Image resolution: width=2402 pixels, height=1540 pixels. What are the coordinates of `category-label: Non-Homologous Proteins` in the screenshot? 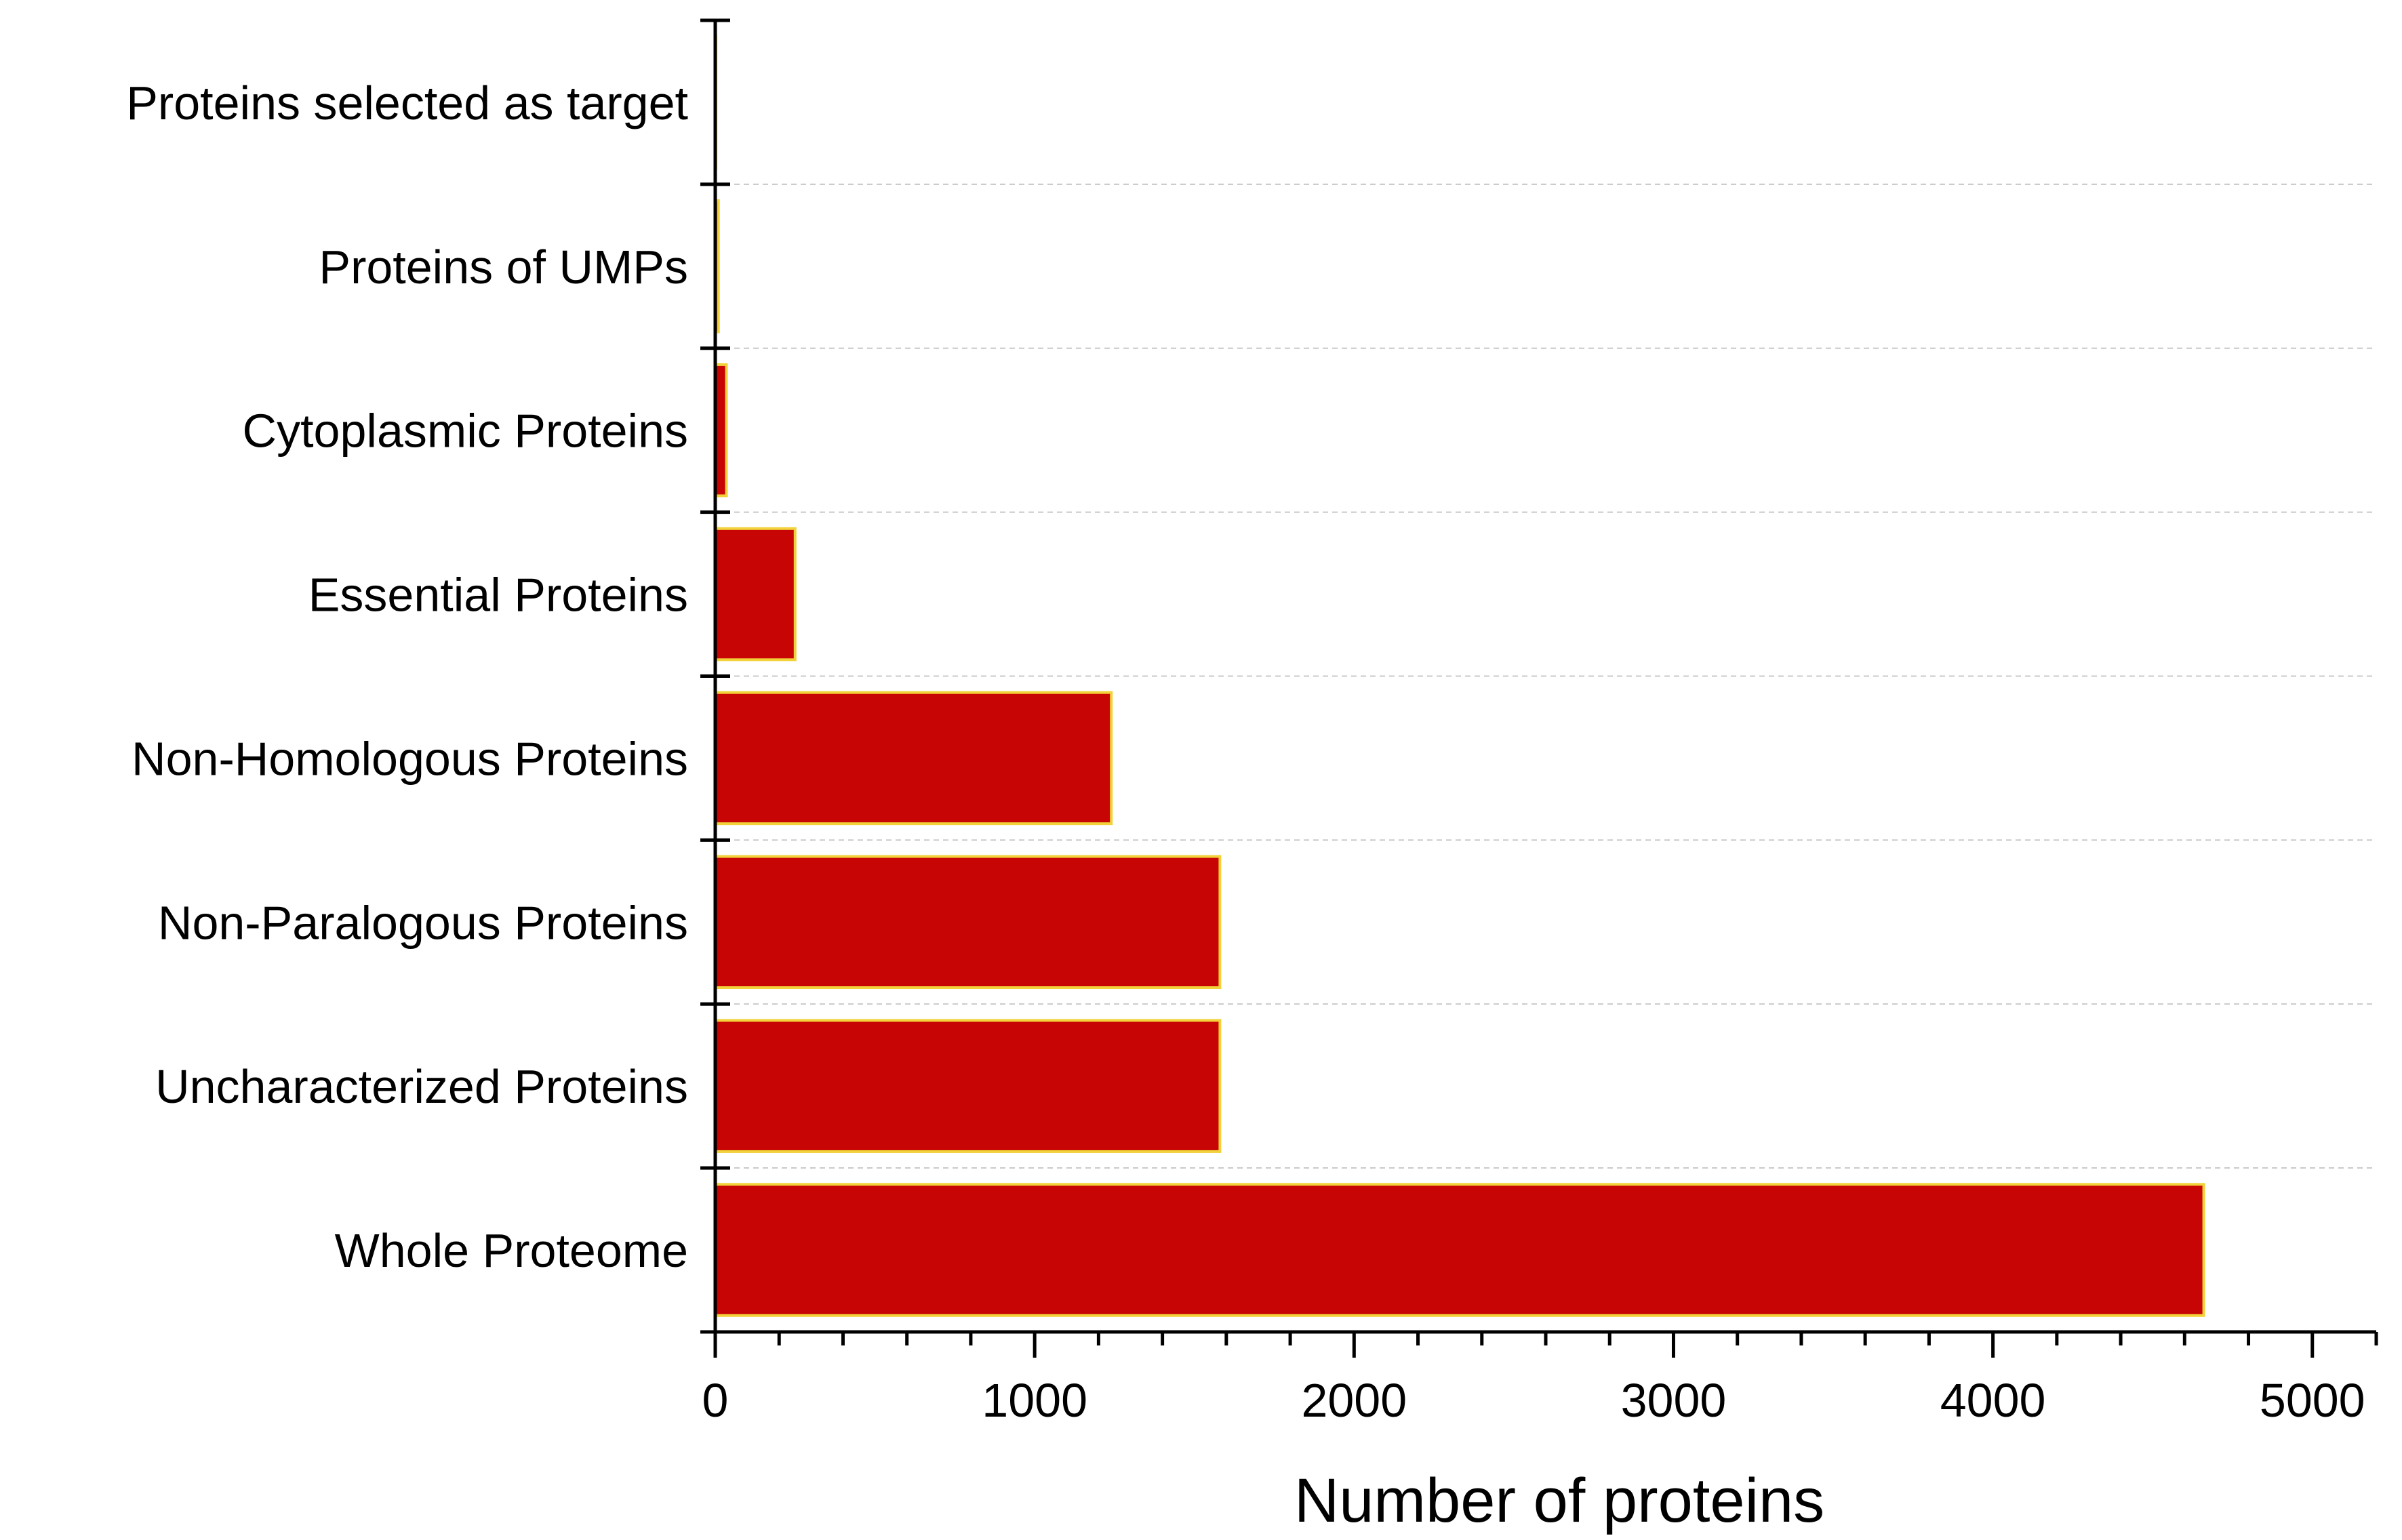 It's located at (410, 759).